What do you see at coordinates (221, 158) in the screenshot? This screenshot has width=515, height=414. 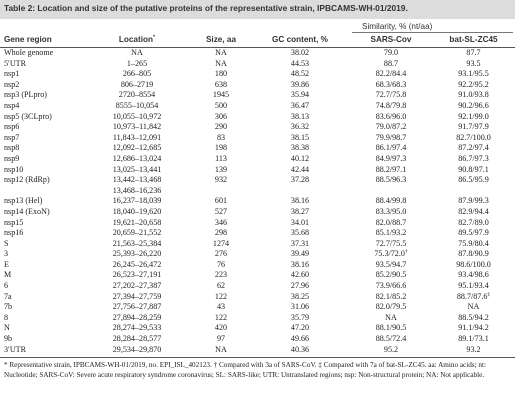 I see `cell-size: 113` at bounding box center [221, 158].